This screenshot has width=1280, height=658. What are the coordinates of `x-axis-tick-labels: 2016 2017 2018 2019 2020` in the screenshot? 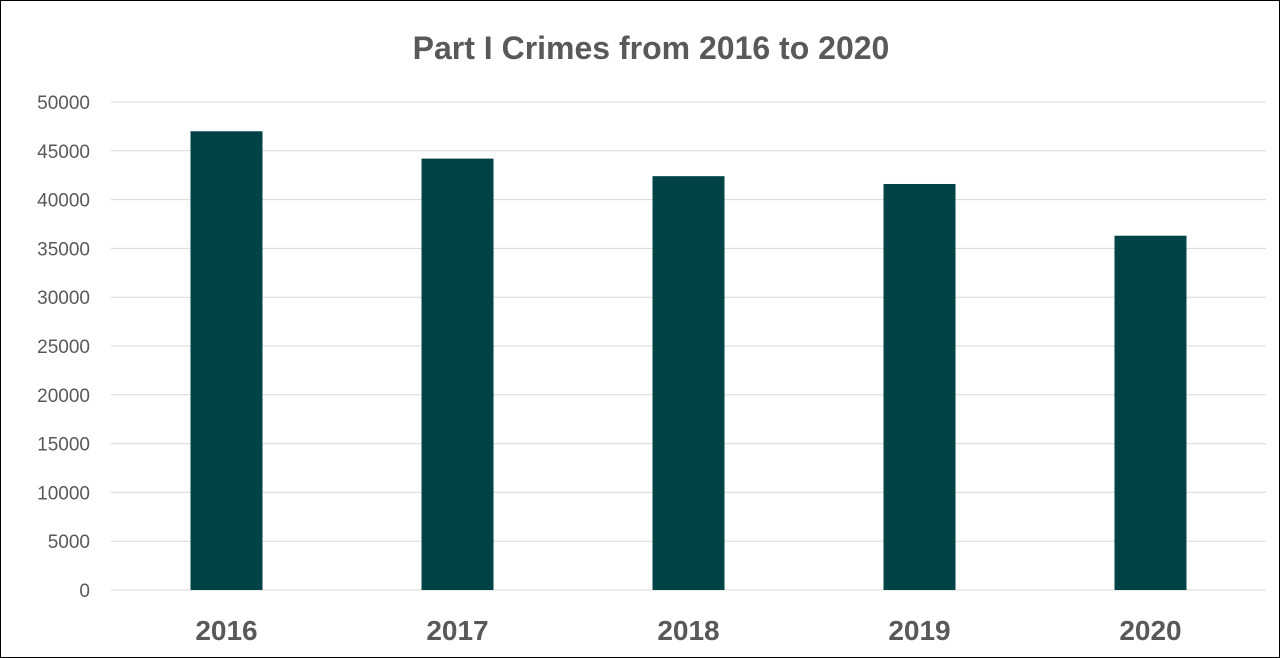 It's located at (688, 630).